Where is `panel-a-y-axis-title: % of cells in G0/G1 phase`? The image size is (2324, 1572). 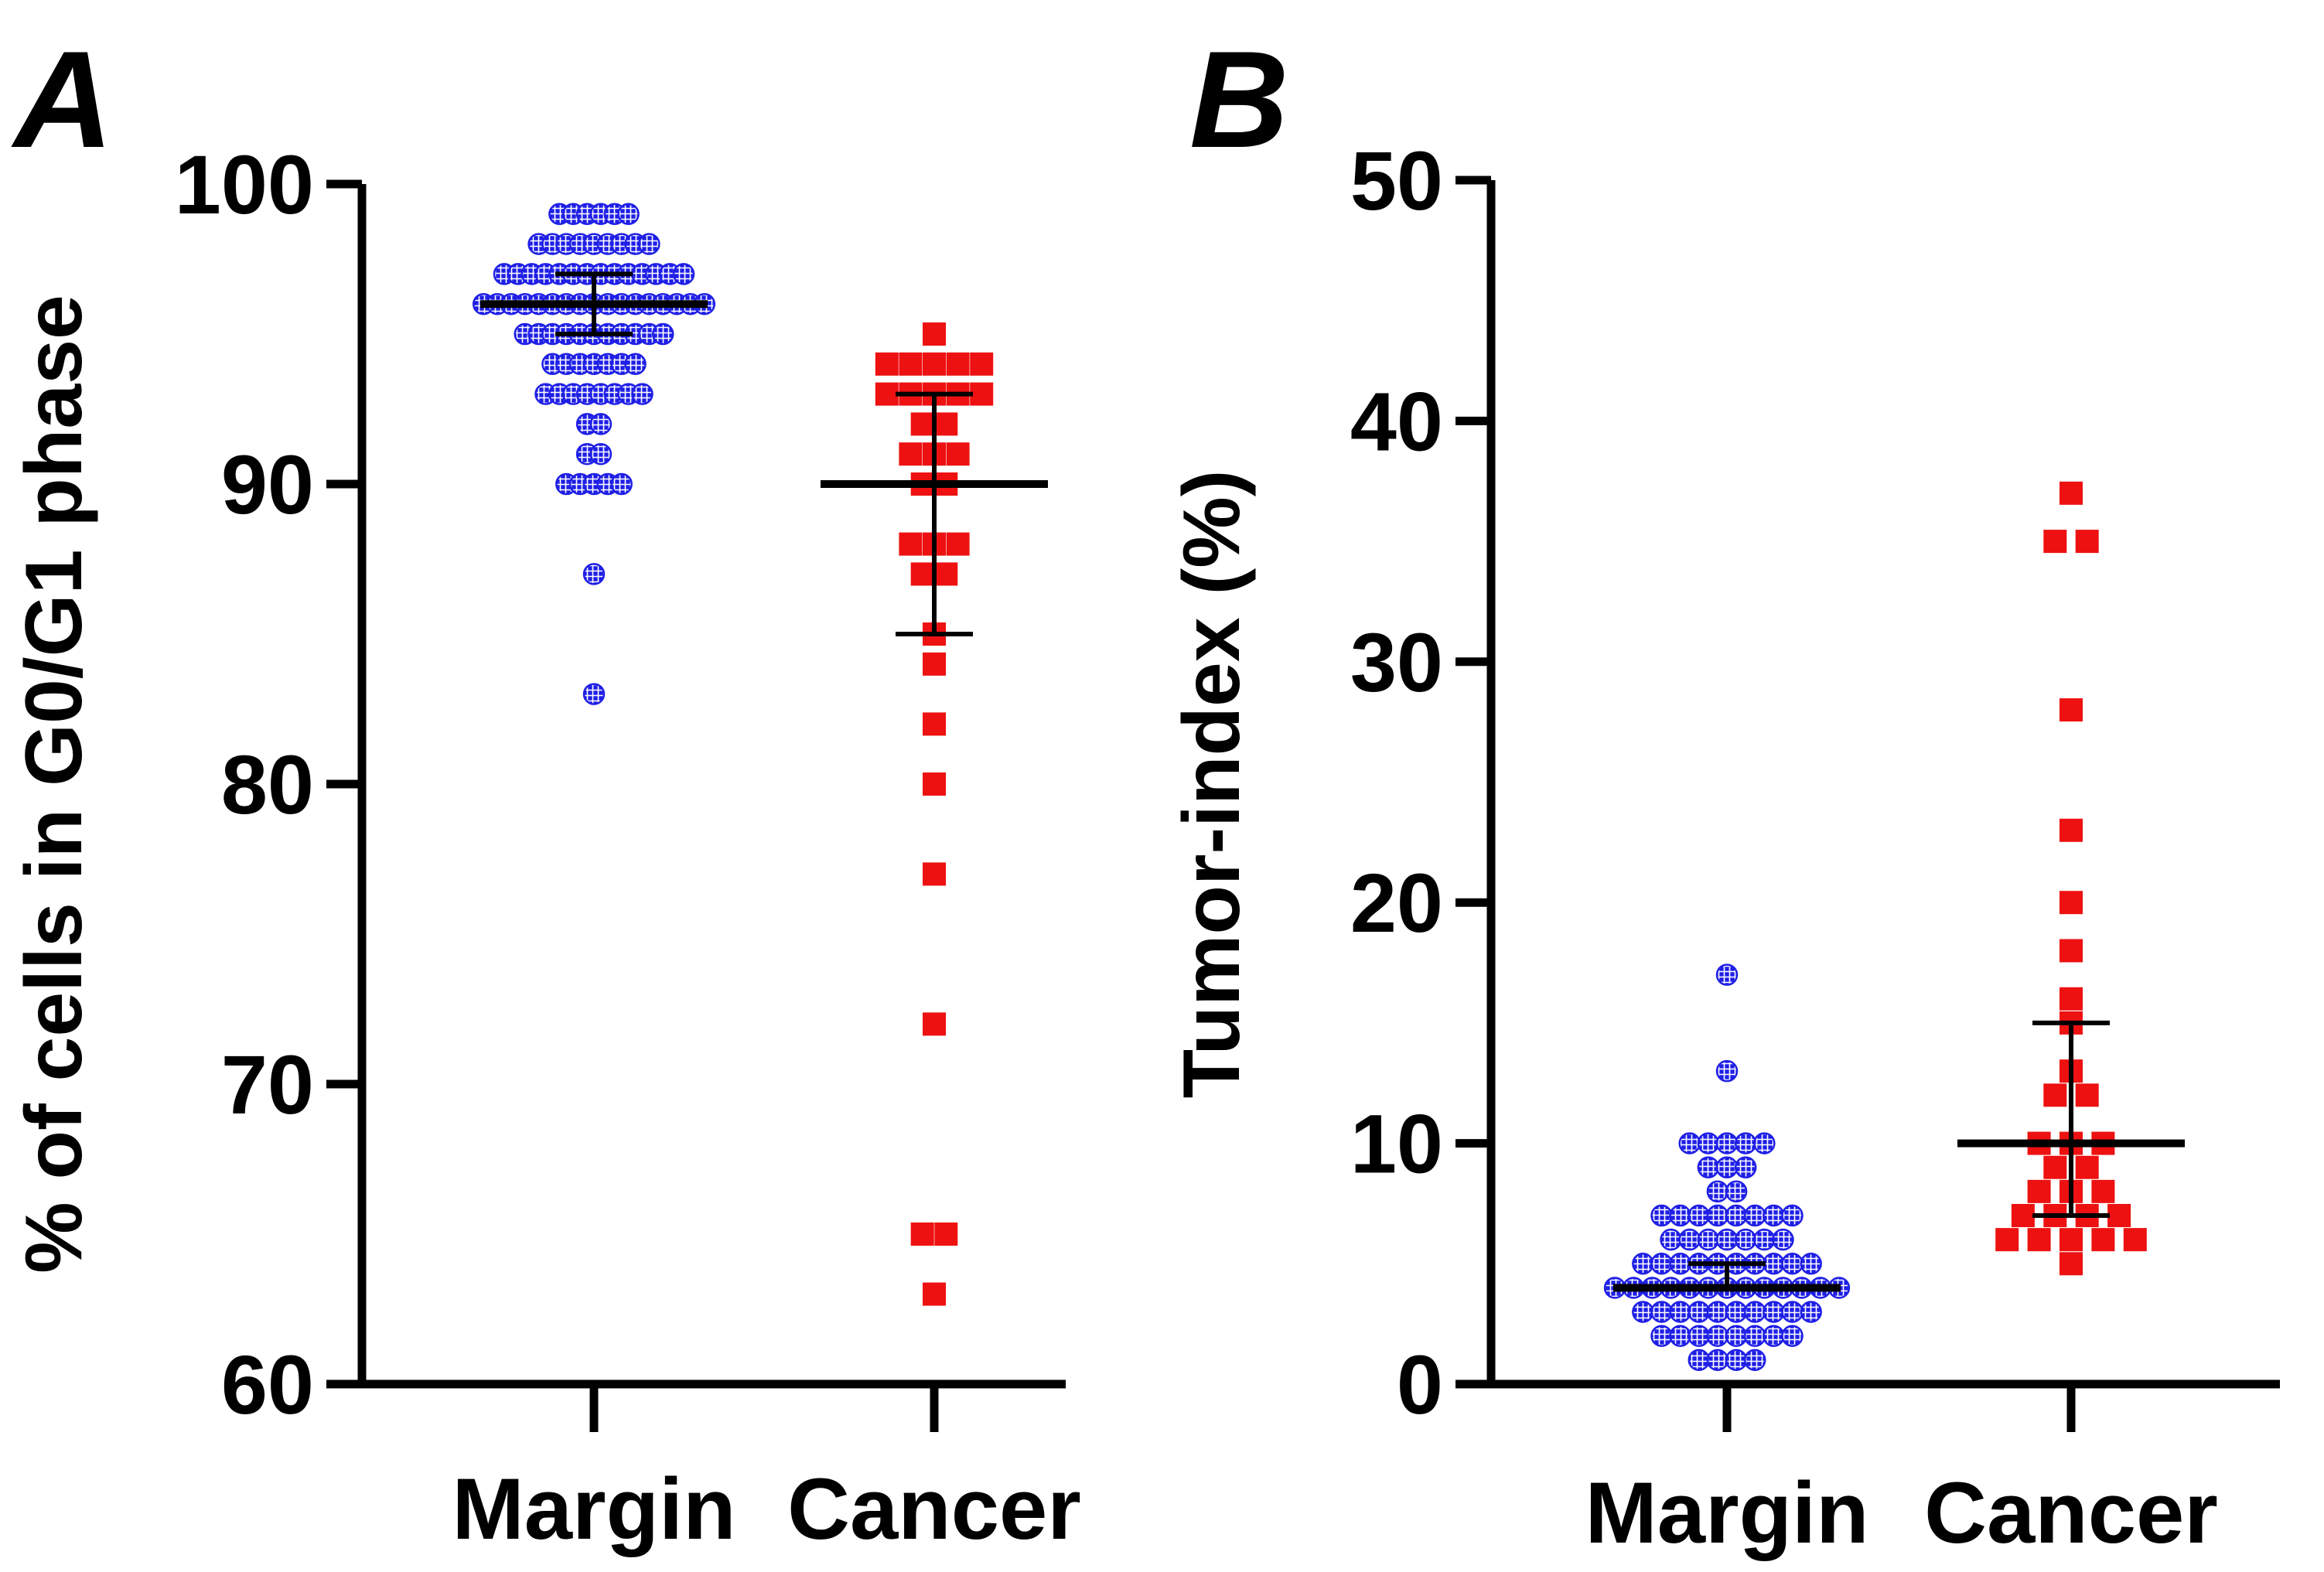 panel-a-y-axis-title: % of cells in G0/G1 phase is located at coordinates (54, 784).